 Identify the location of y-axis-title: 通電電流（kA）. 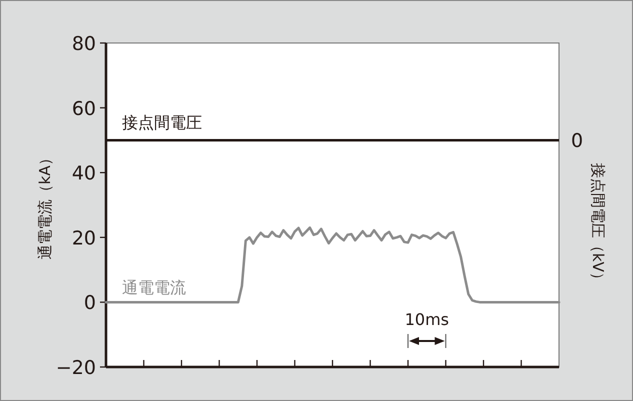
(45, 205).